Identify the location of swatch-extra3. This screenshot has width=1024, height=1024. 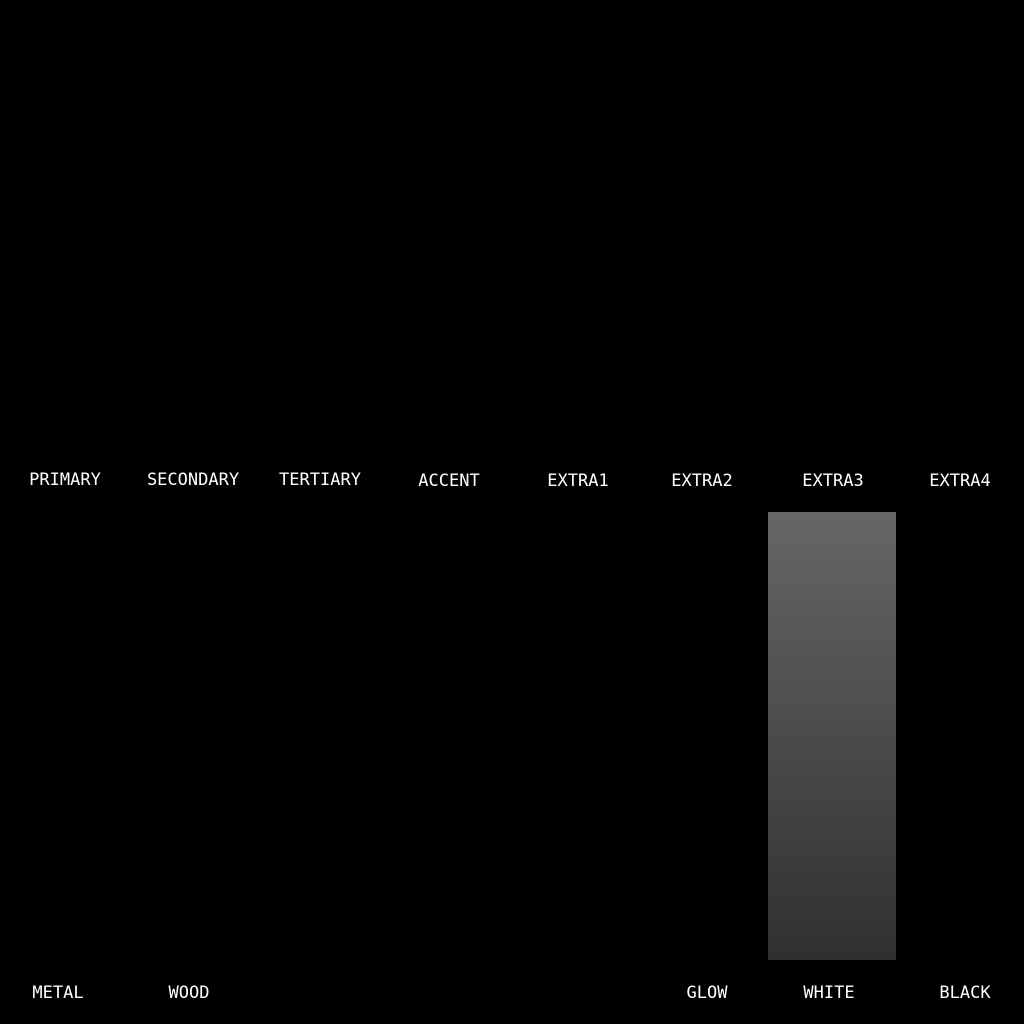
(832, 736).